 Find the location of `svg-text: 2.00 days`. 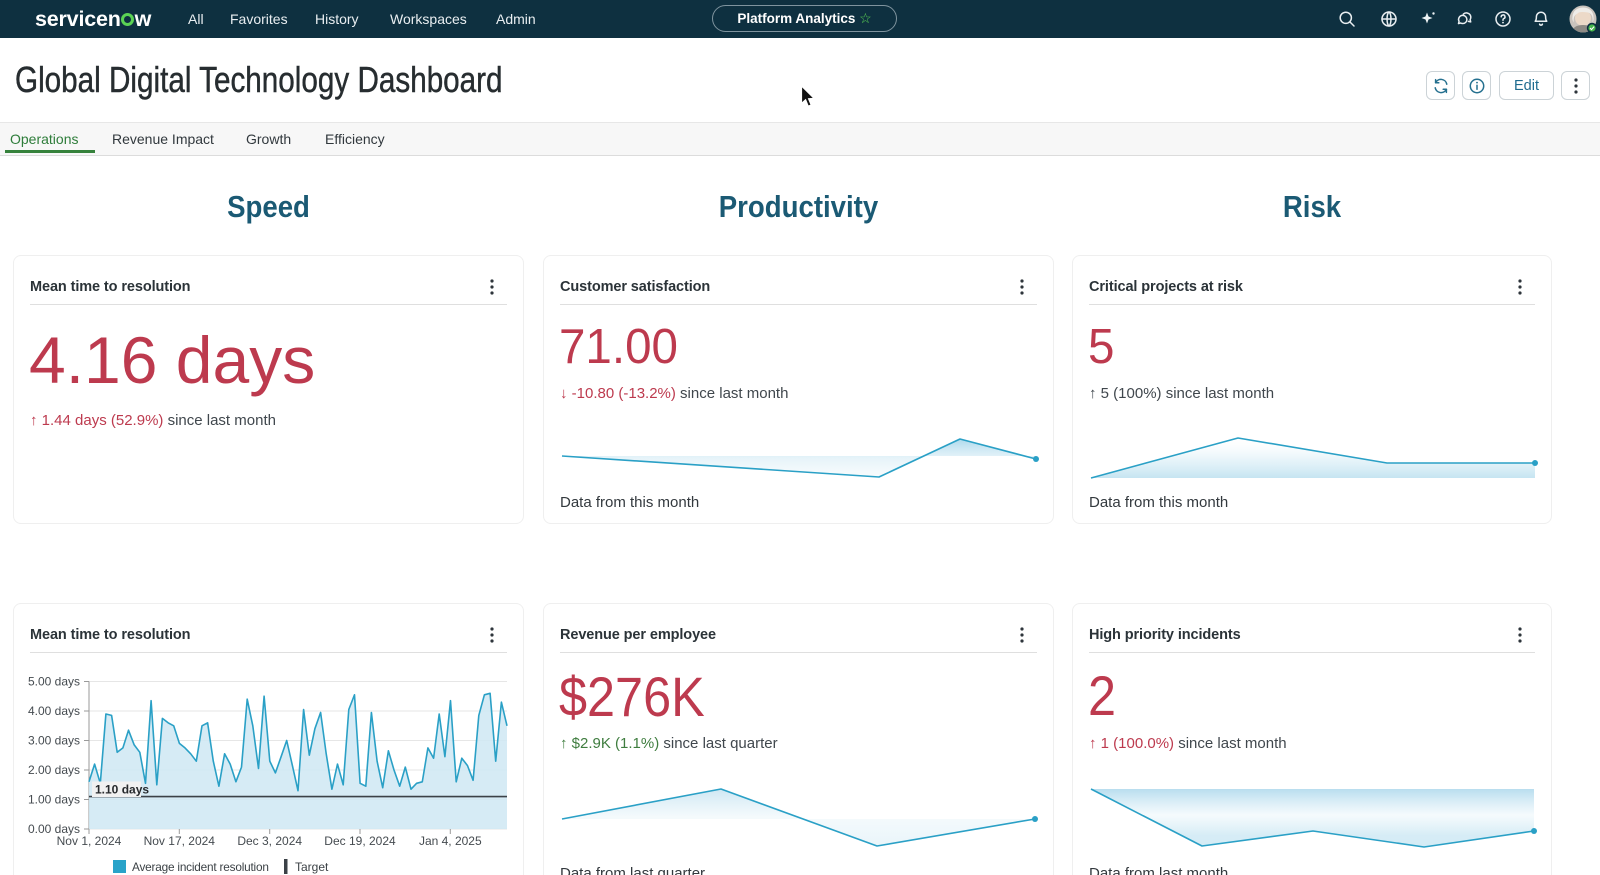

svg-text: 2.00 days is located at coordinates (54, 770).